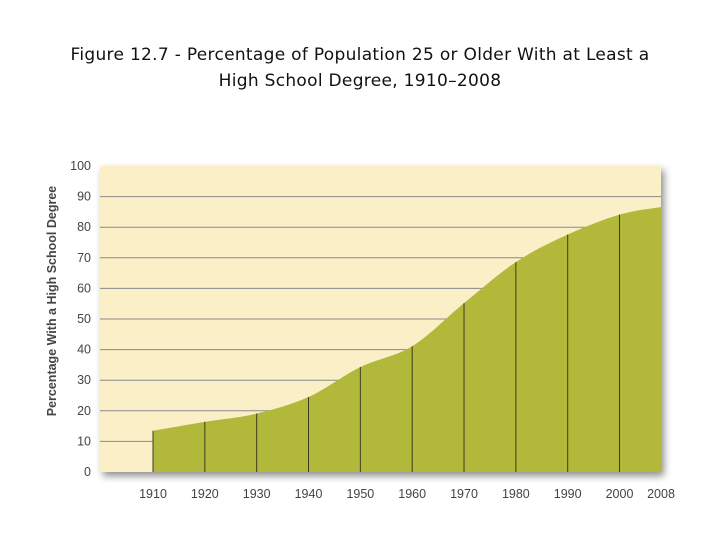  Describe the element at coordinates (620, 494) in the screenshot. I see `x-tick-label: 2000` at that location.